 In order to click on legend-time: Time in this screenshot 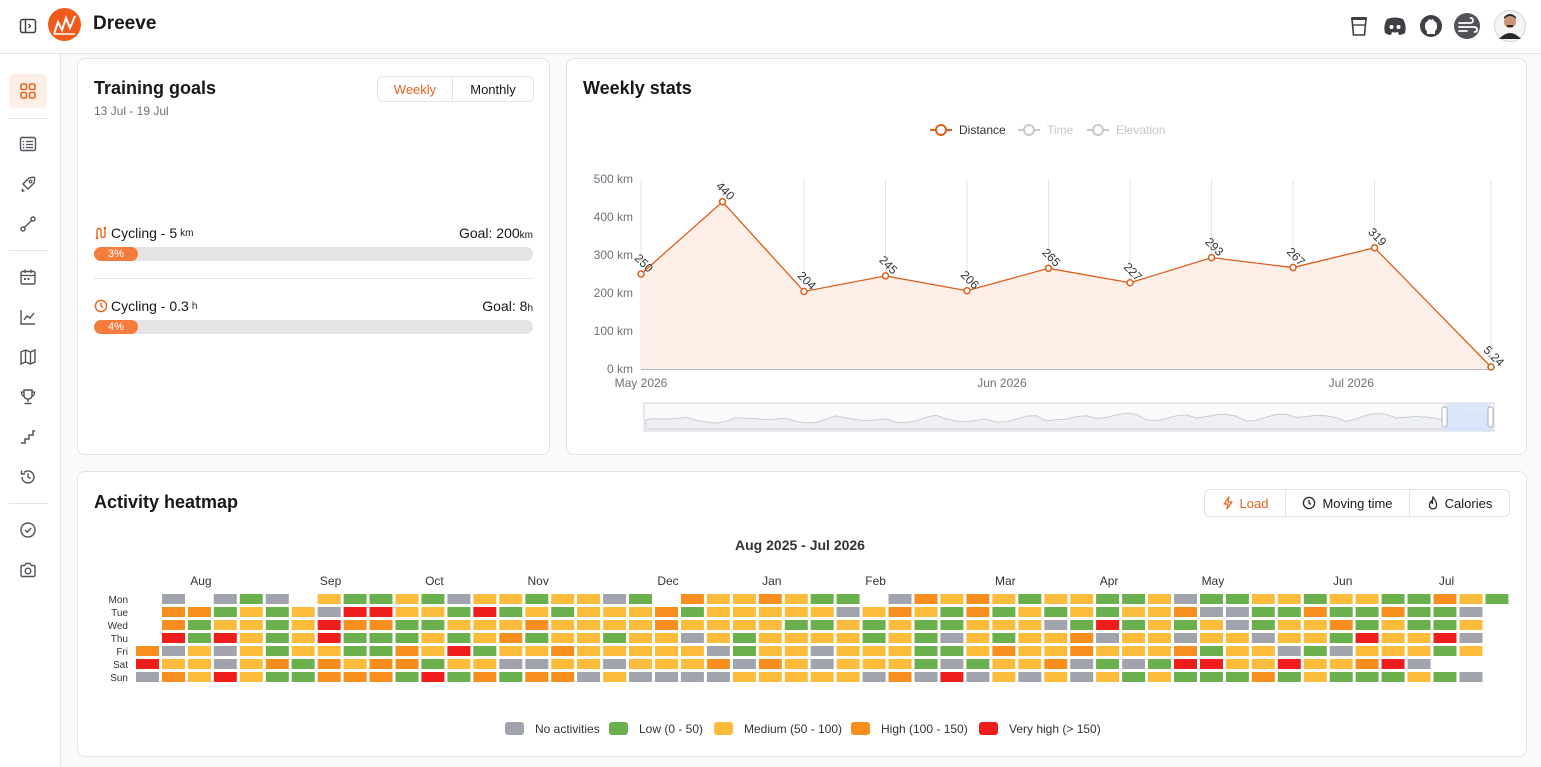, I will do `click(1046, 130)`.